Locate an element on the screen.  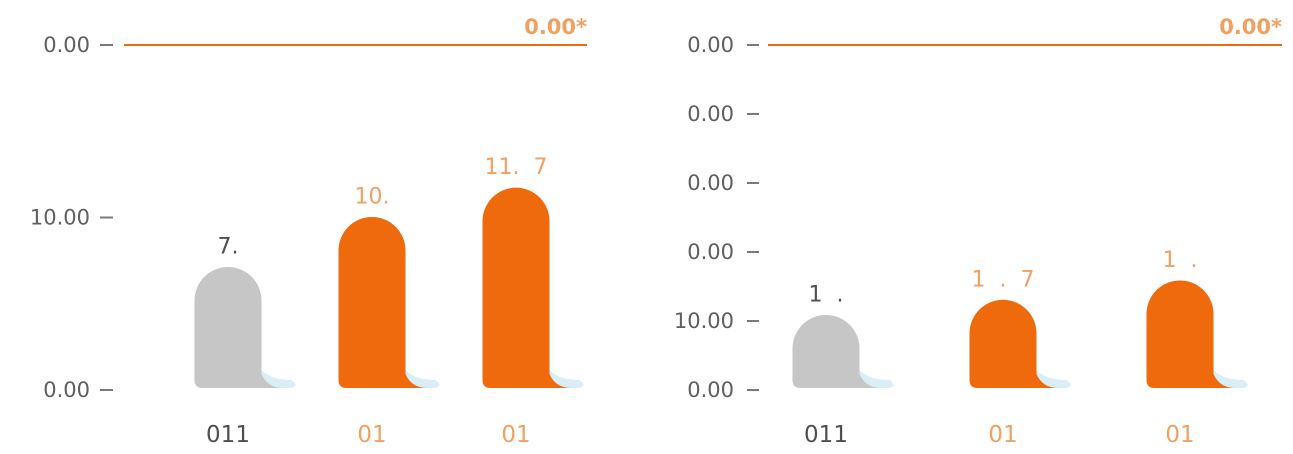
bar-value-label: 7. is located at coordinates (228, 247).